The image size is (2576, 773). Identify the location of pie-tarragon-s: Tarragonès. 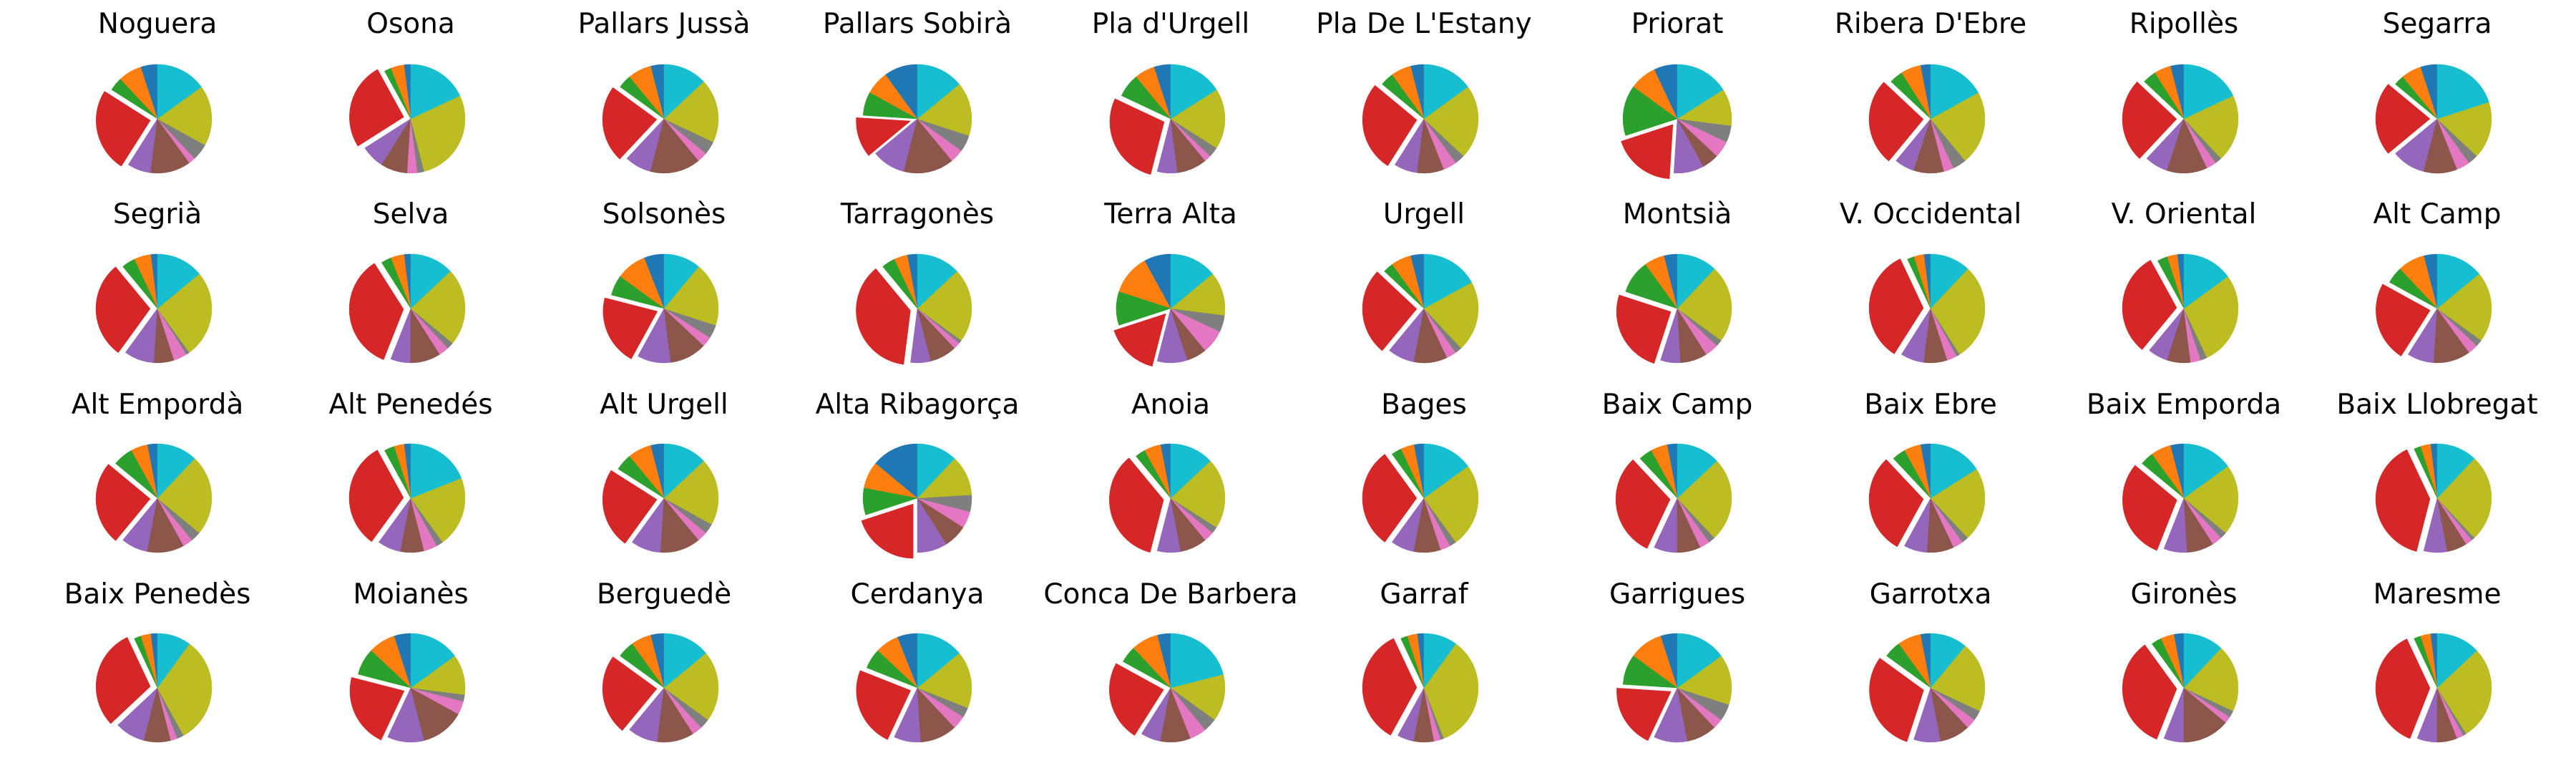
(917, 282).